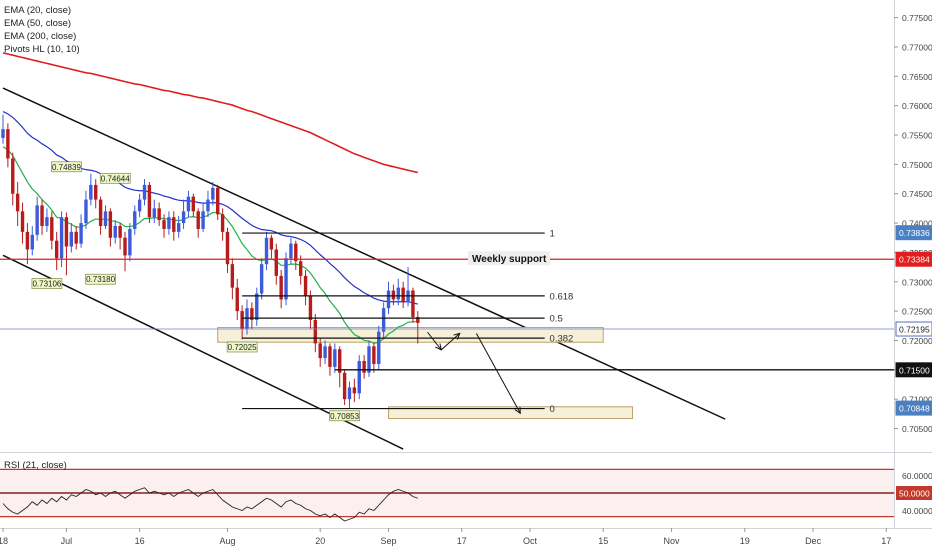 The image size is (932, 550). What do you see at coordinates (227, 541) in the screenshot?
I see `x-tick-label: Aug` at bounding box center [227, 541].